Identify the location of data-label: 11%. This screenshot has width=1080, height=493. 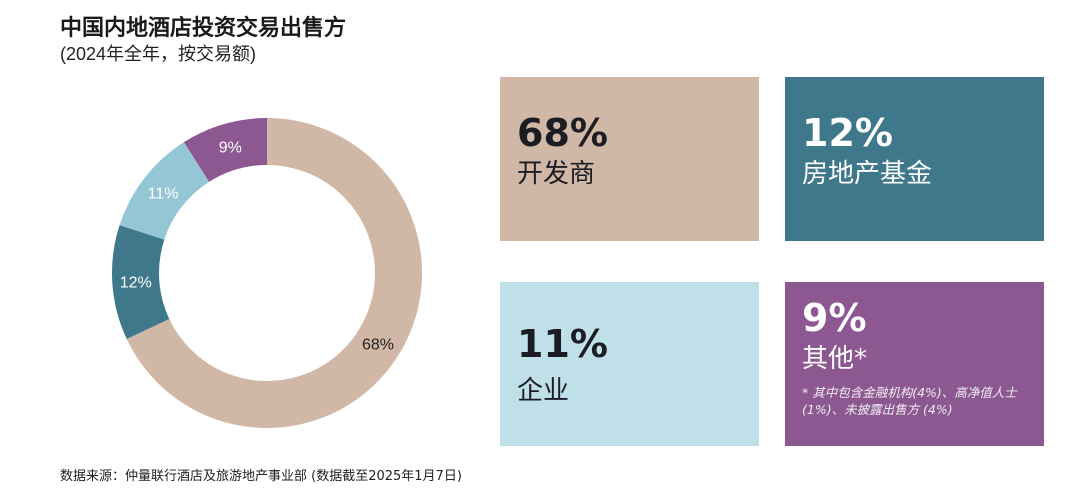
(163, 193).